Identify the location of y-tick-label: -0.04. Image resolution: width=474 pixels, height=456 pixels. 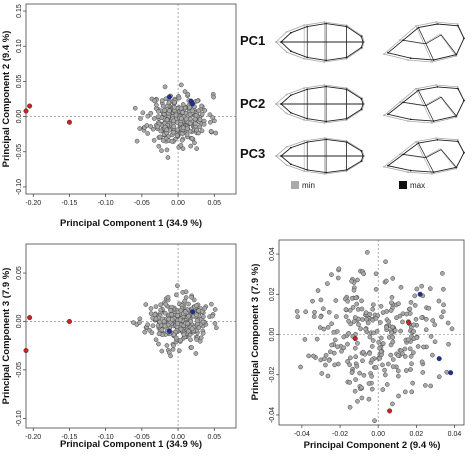
(272, 415).